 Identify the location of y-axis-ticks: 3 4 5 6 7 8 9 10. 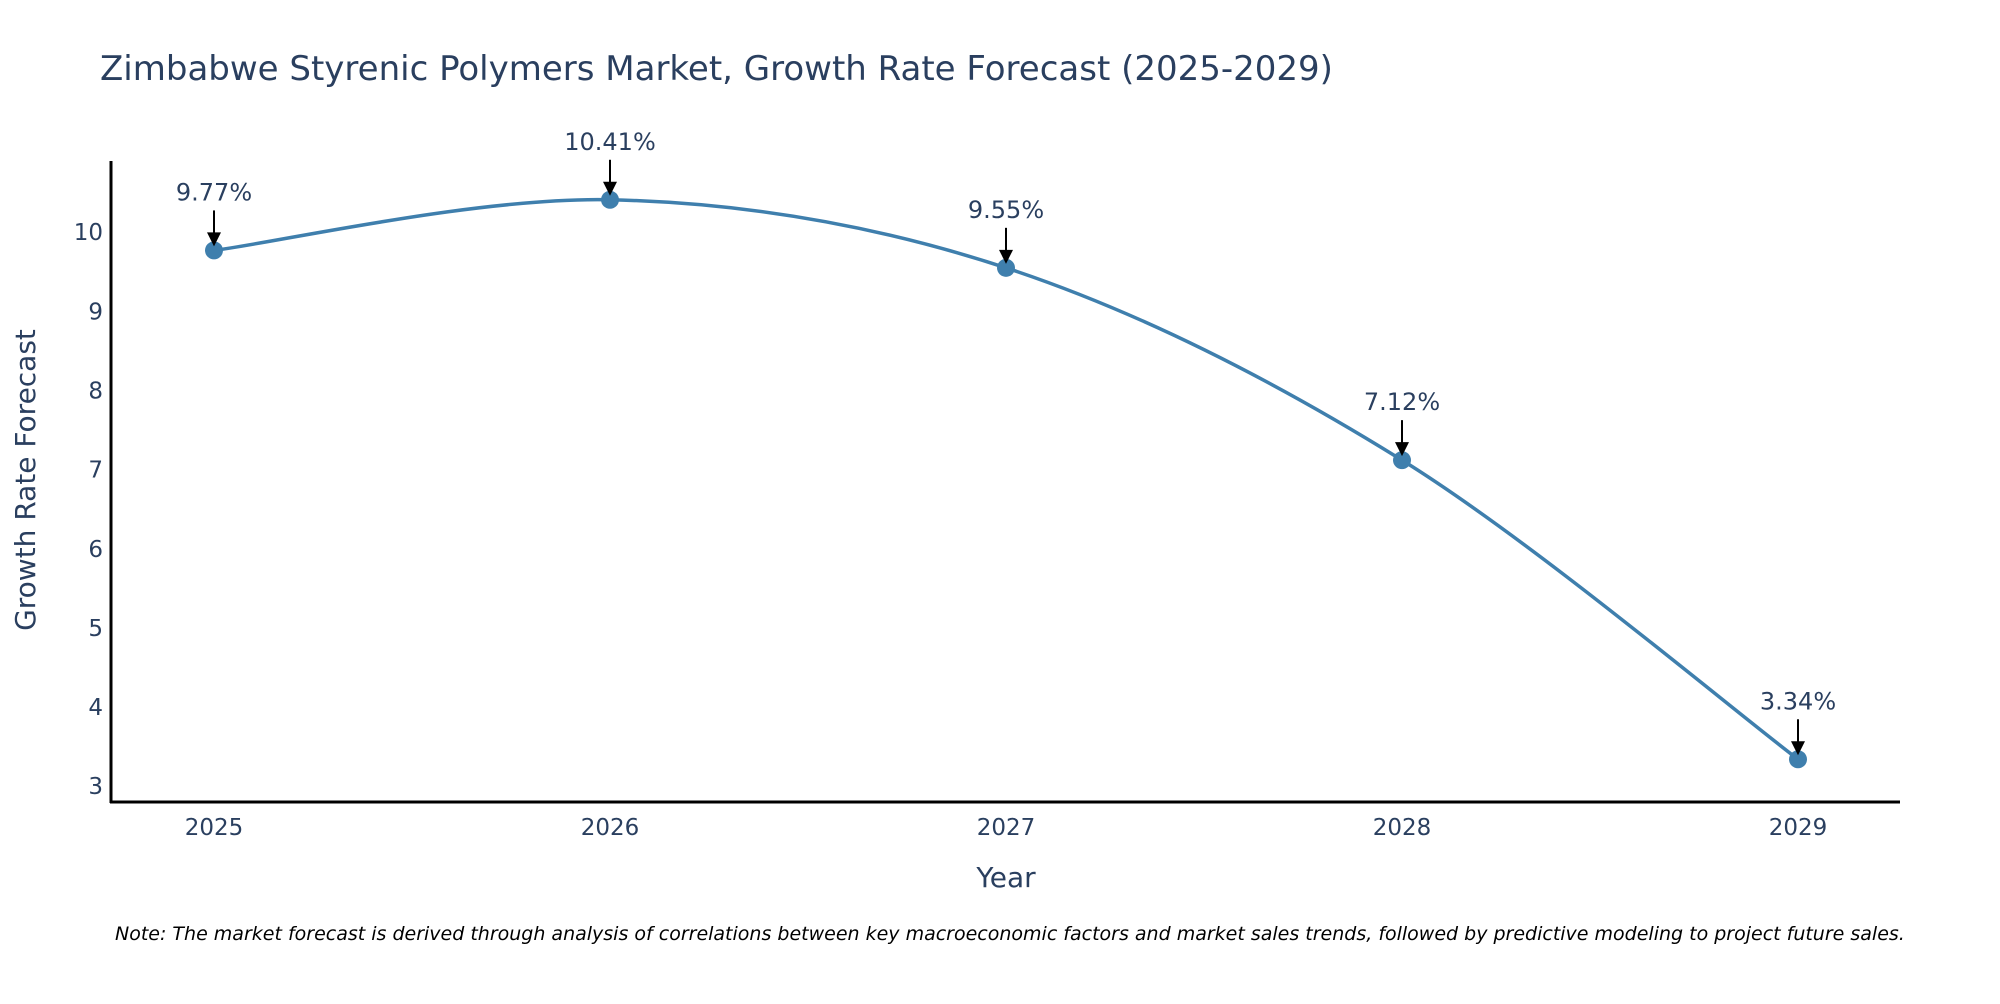
(88, 510).